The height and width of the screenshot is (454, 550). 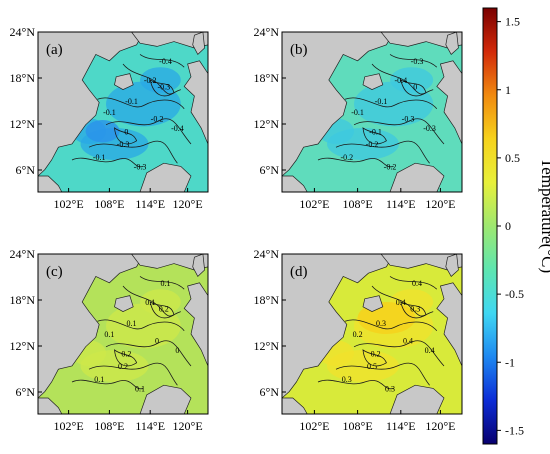 I want to click on panel-label: (a), so click(x=54, y=50).